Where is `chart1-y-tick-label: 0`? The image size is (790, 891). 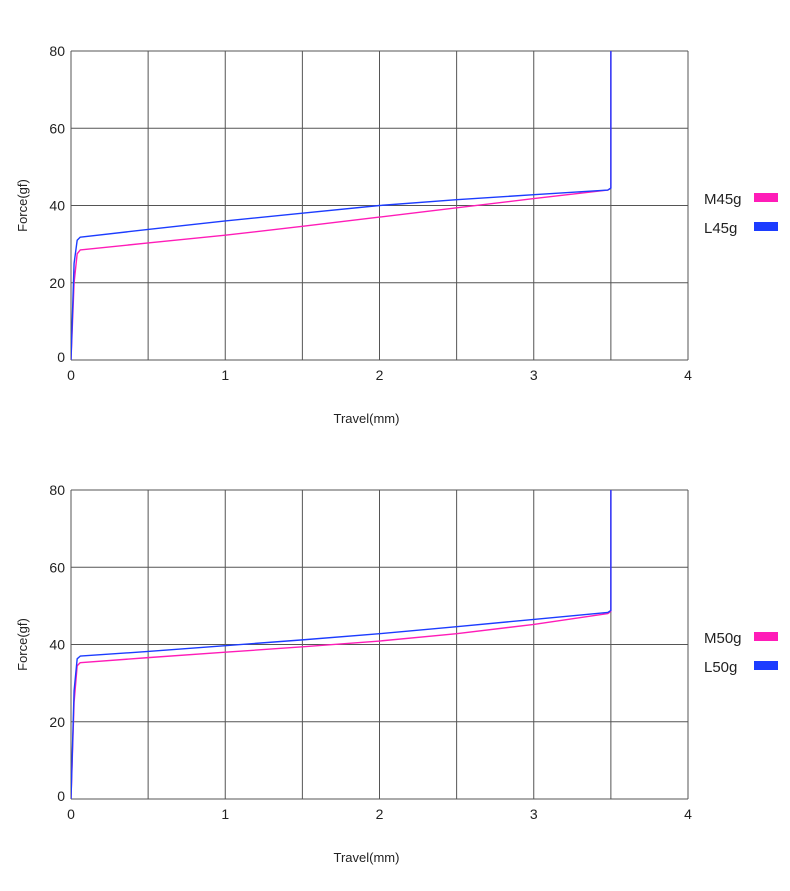
chart1-y-tick-label: 0 is located at coordinates (61, 357).